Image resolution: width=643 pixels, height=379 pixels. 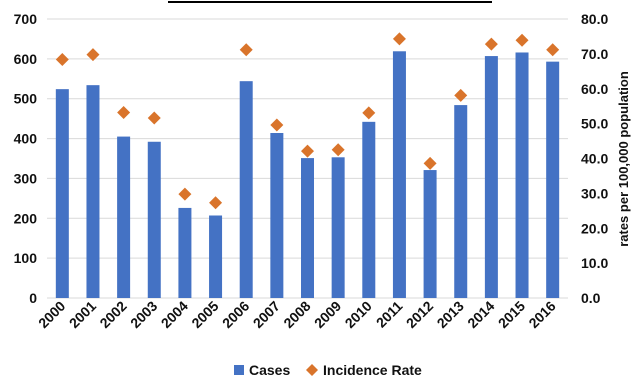 I want to click on legend-cases-swatch, so click(x=239, y=370).